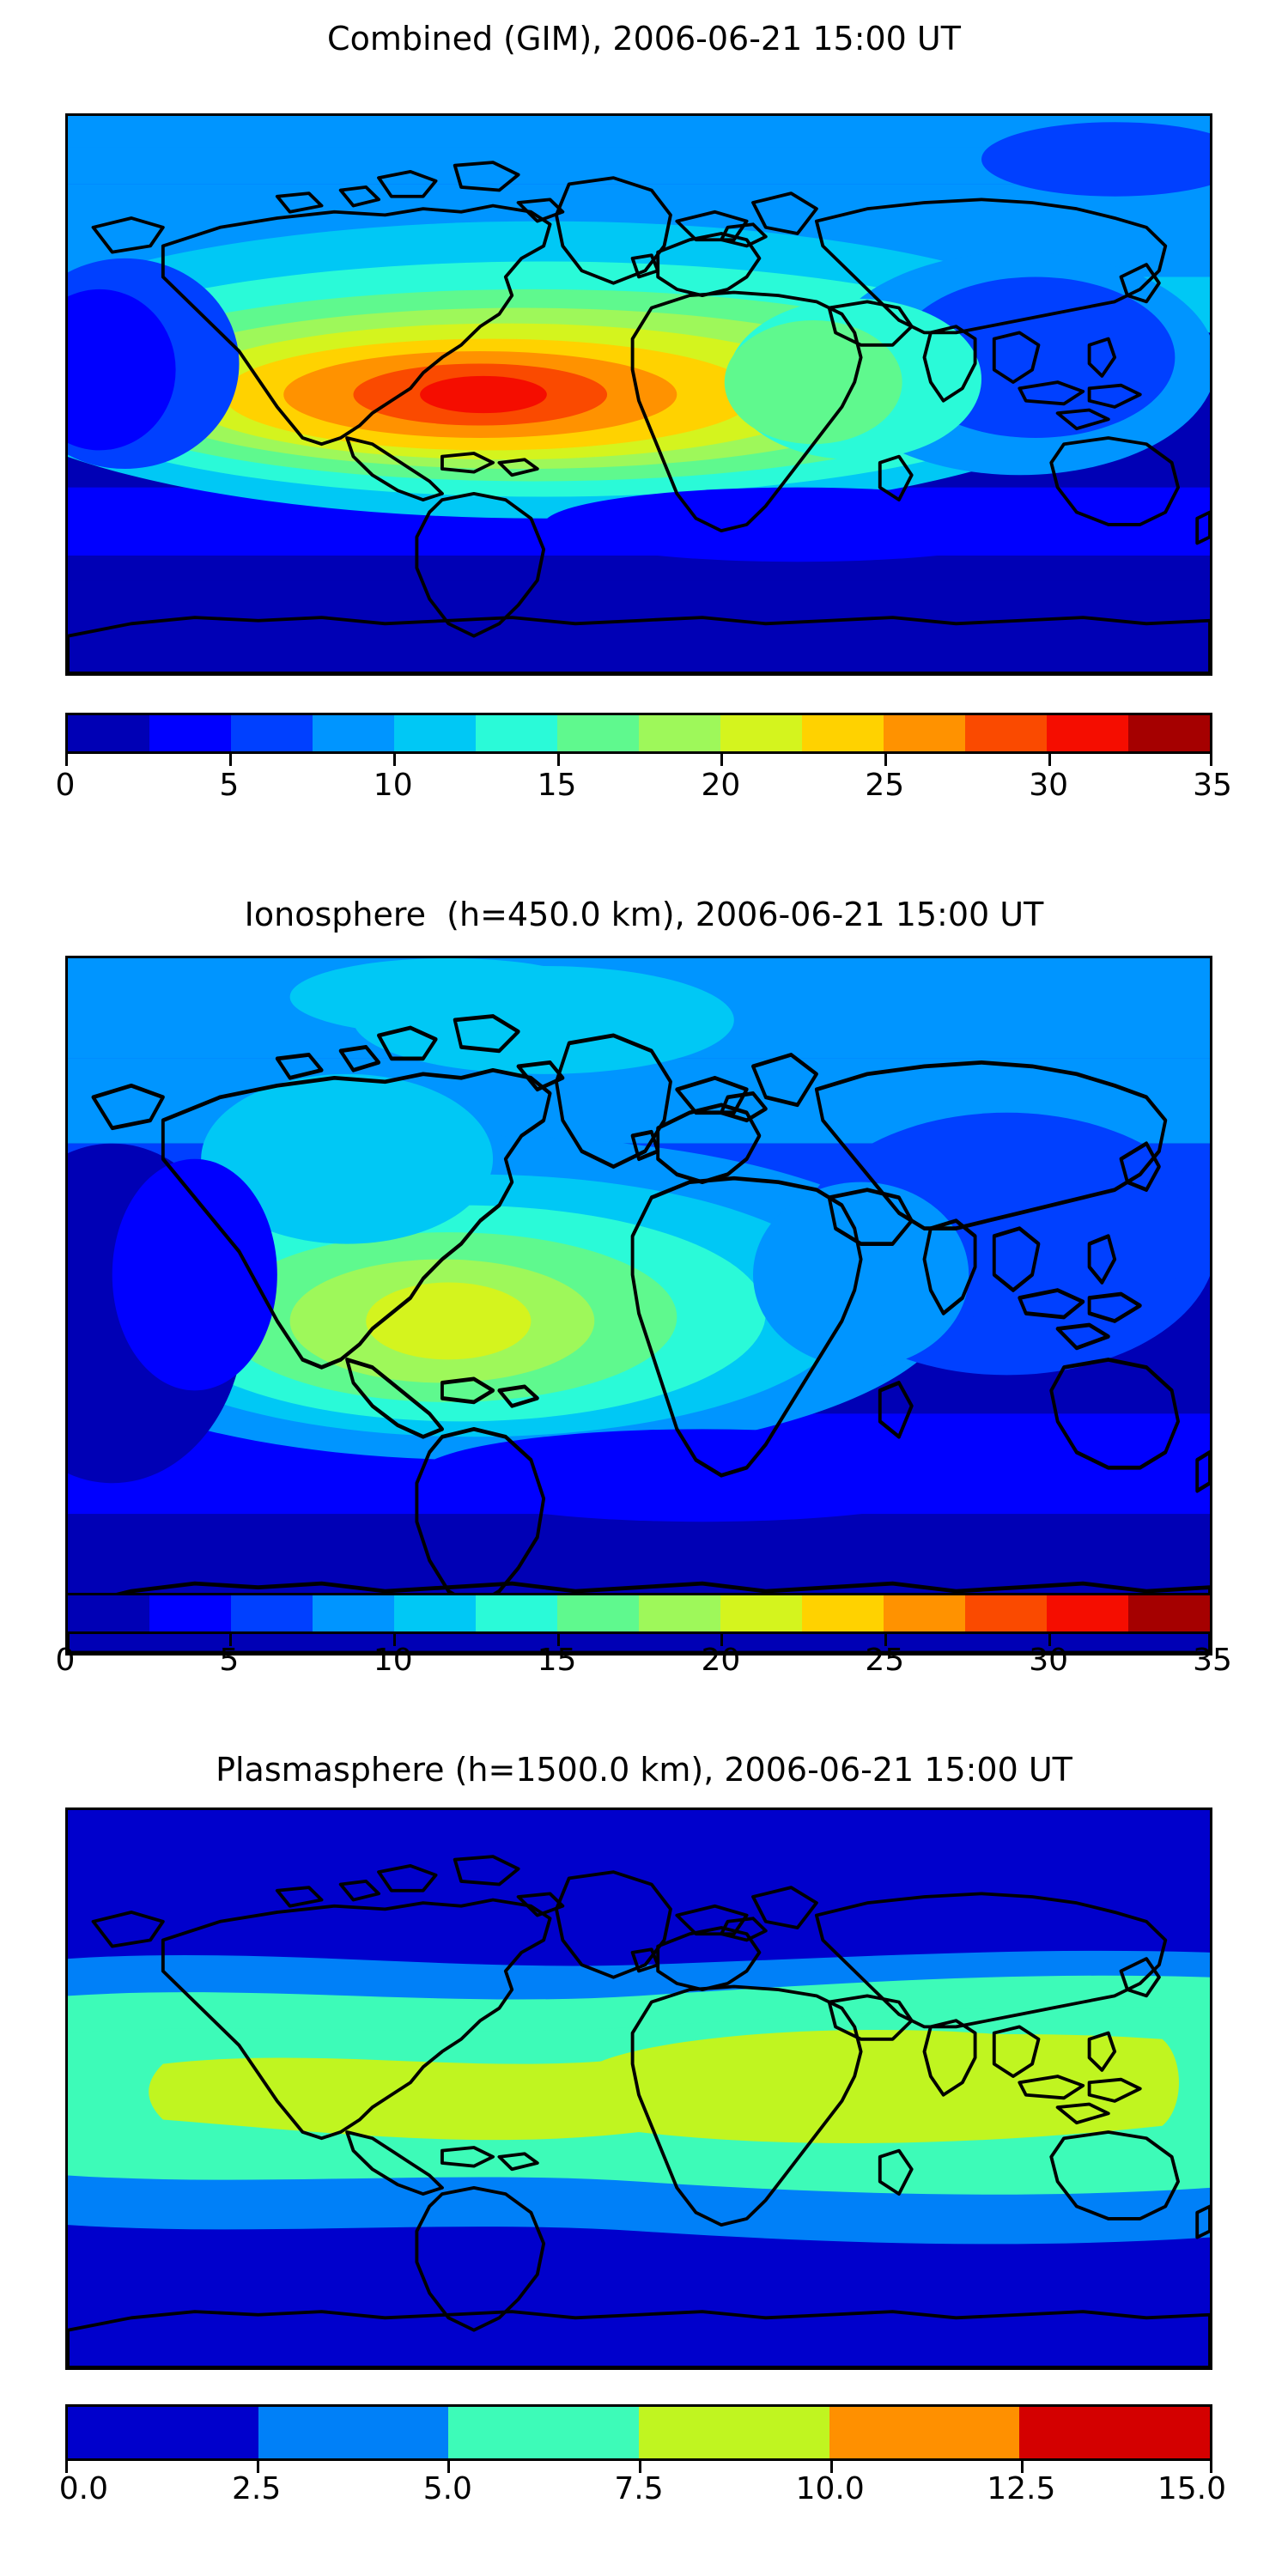 Image resolution: width=1288 pixels, height=2576 pixels. I want to click on colorbar-tick-label: 15.0, so click(1192, 2488).